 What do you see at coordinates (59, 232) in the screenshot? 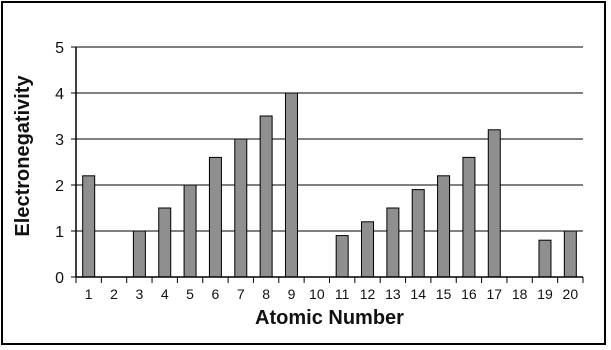
I see `y-tick-label: 1` at bounding box center [59, 232].